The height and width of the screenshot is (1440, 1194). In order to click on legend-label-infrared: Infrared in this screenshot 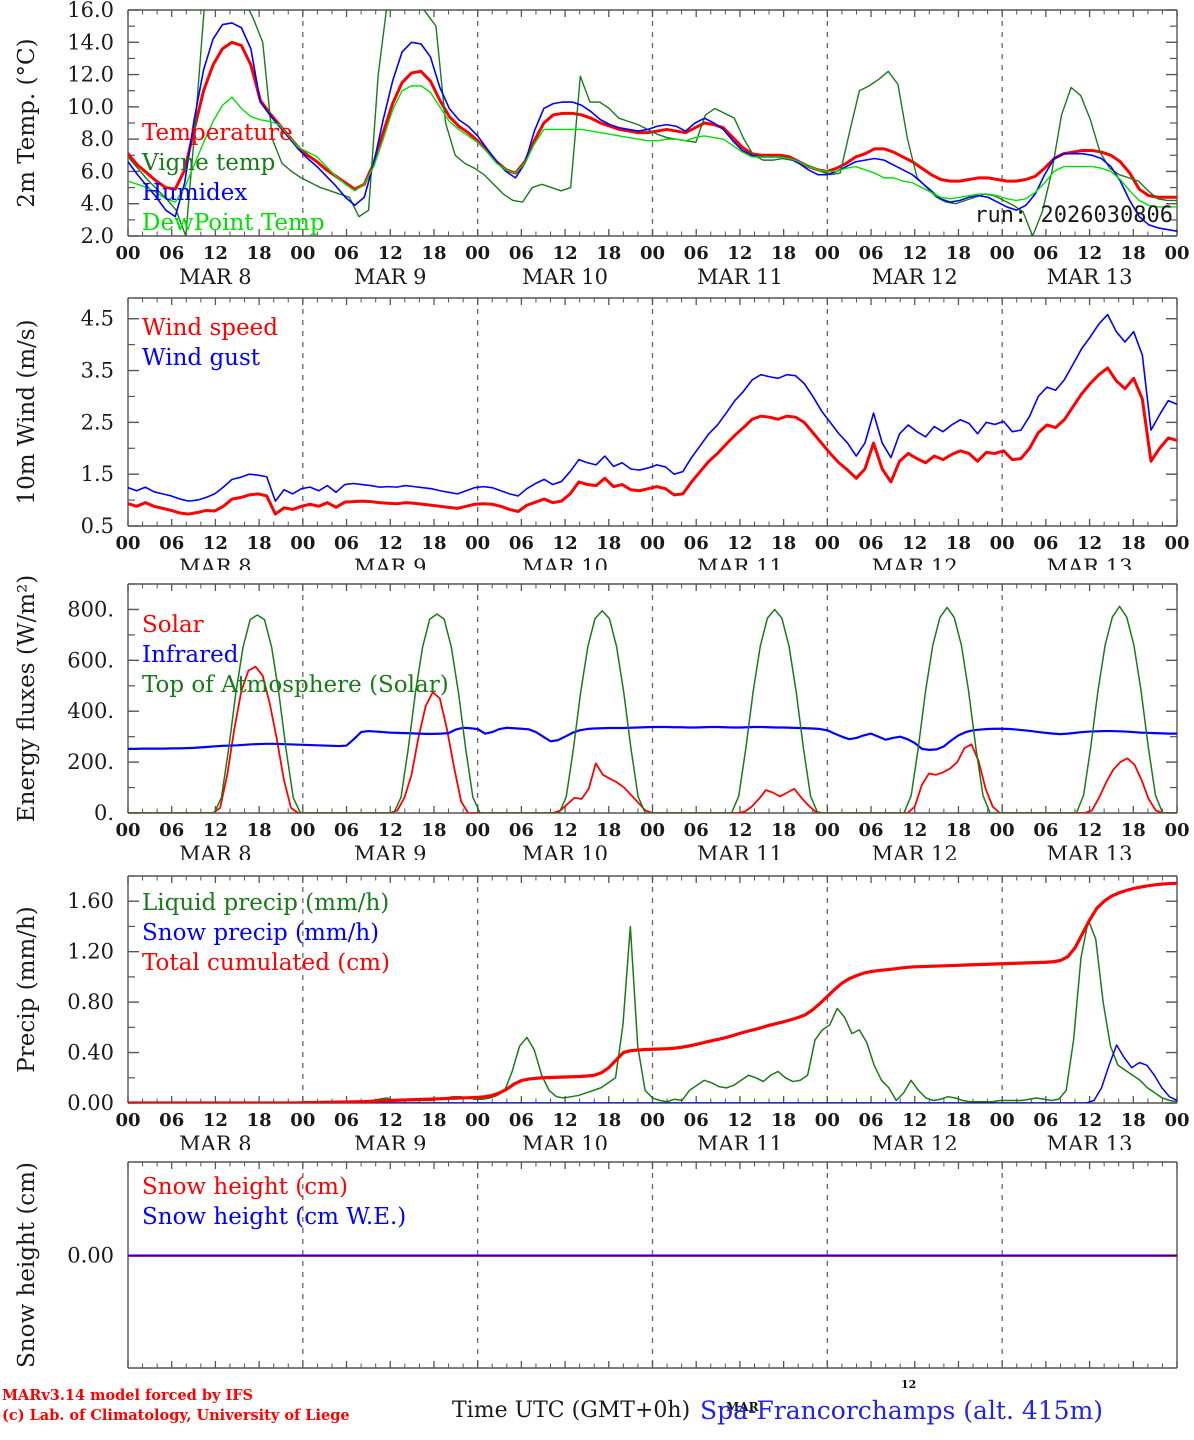, I will do `click(190, 655)`.